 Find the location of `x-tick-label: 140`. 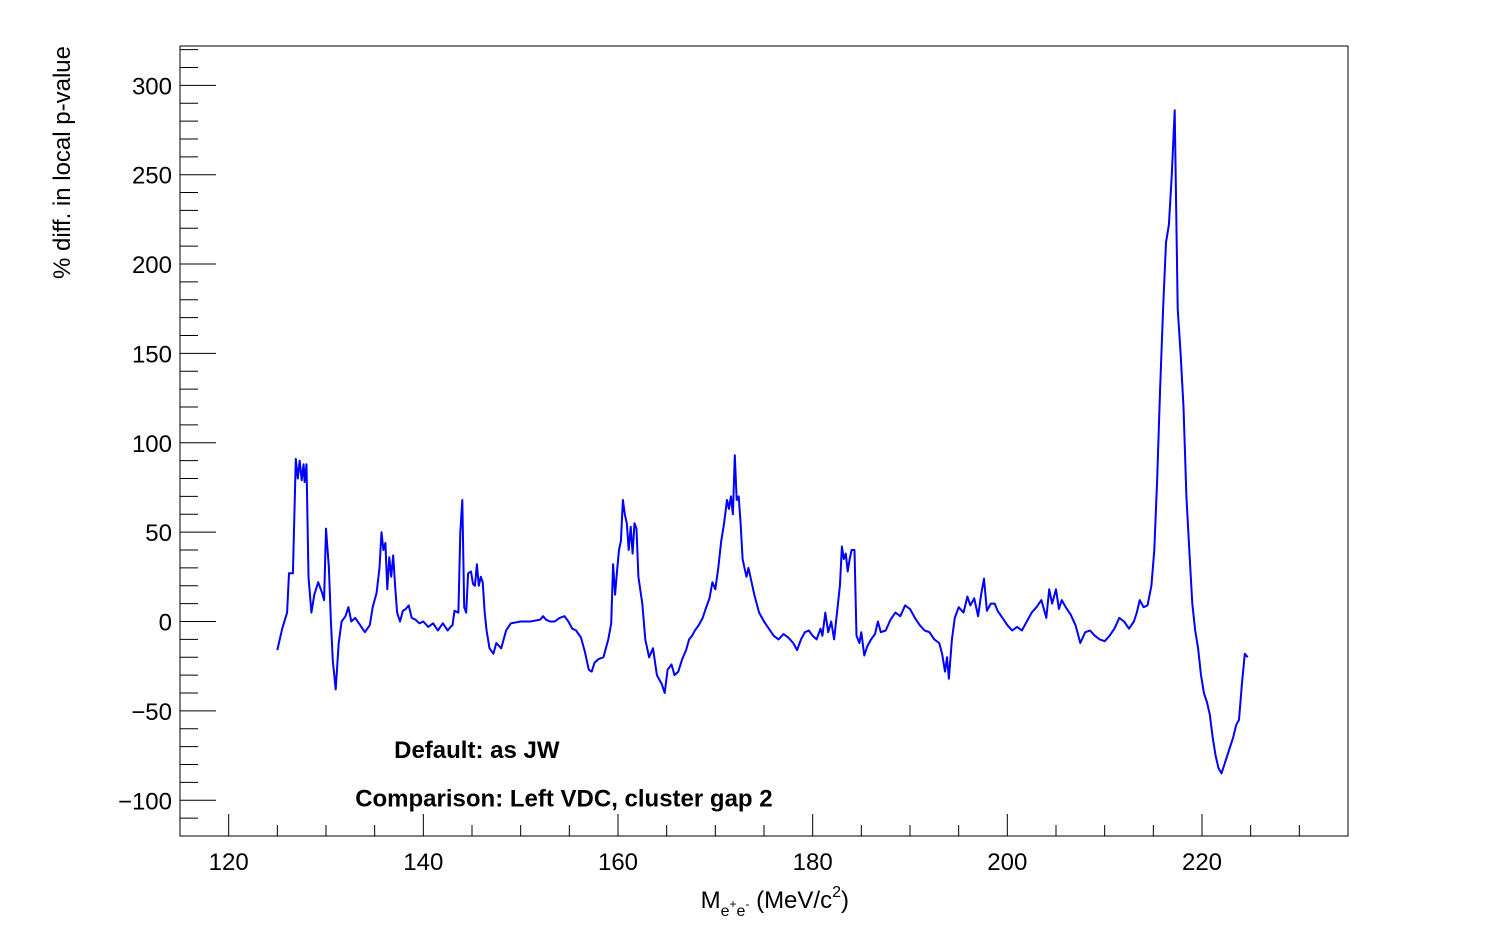

x-tick-label: 140 is located at coordinates (423, 862).